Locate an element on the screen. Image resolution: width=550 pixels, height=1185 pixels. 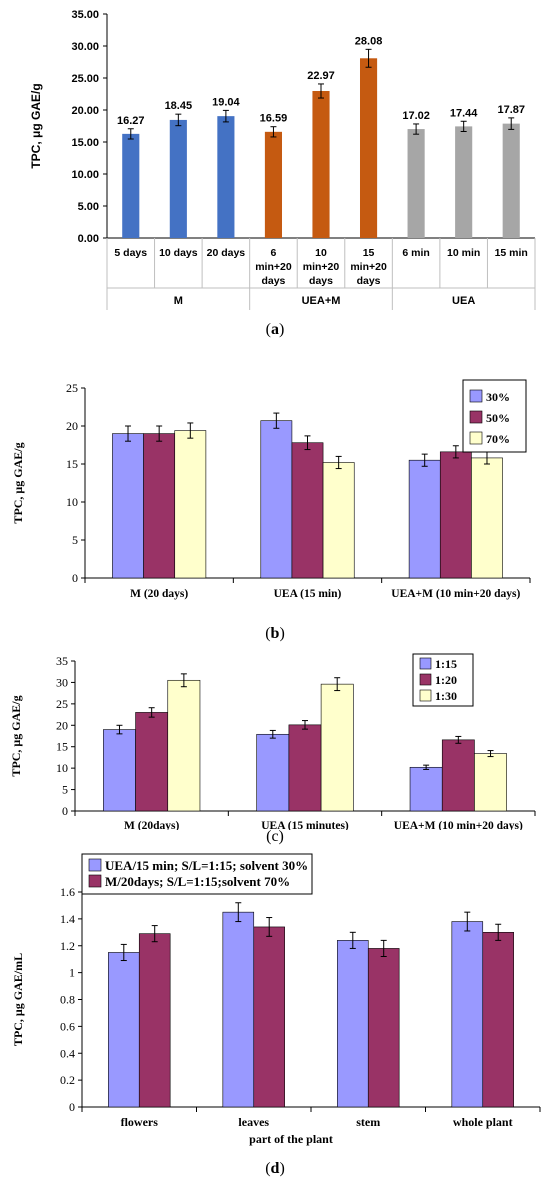
y-tick-label: 0.00 is located at coordinates (88, 239).